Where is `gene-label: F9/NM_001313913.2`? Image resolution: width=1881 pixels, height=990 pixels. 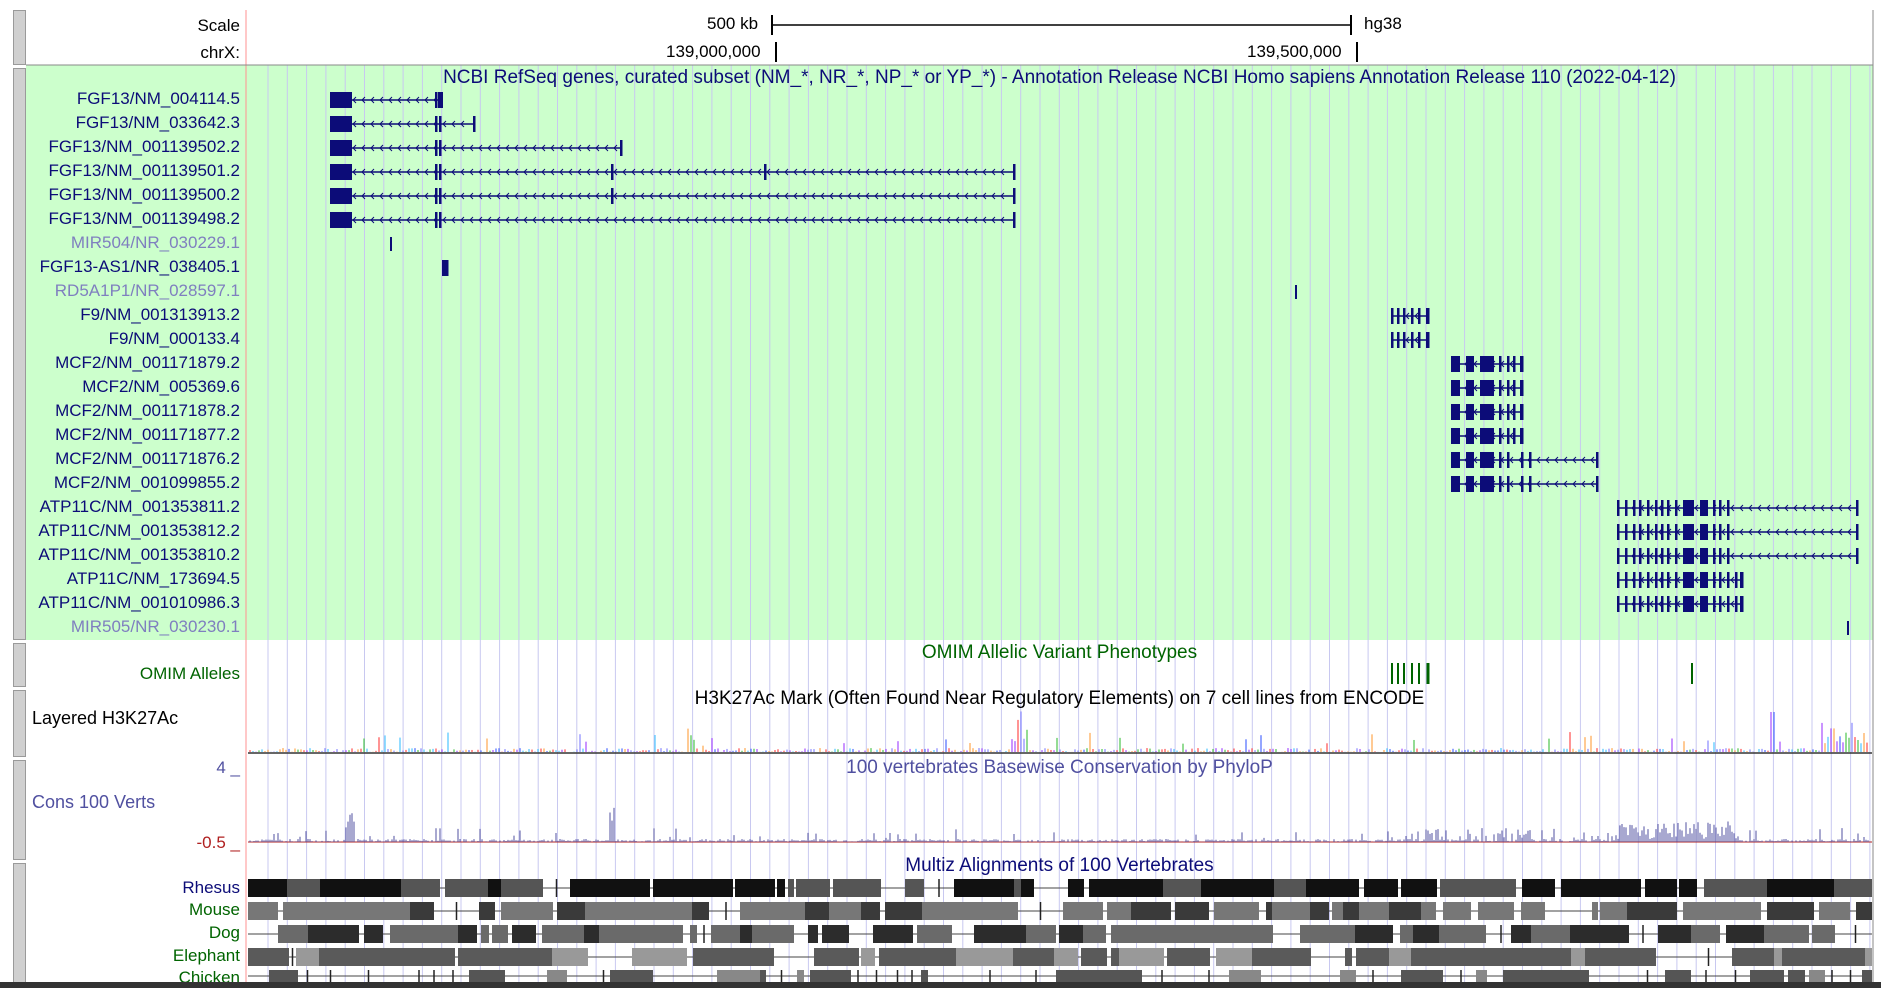
gene-label: F9/NM_001313913.2 is located at coordinates (160, 314).